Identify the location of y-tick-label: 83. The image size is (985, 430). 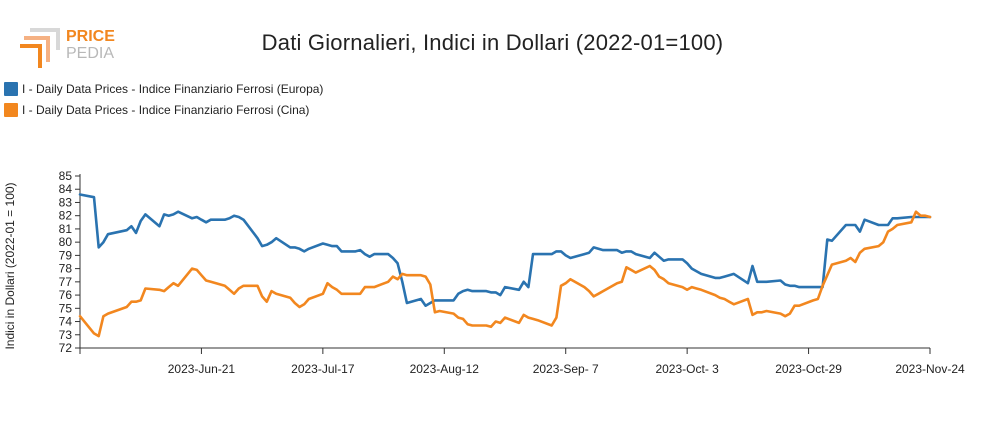
(66, 202).